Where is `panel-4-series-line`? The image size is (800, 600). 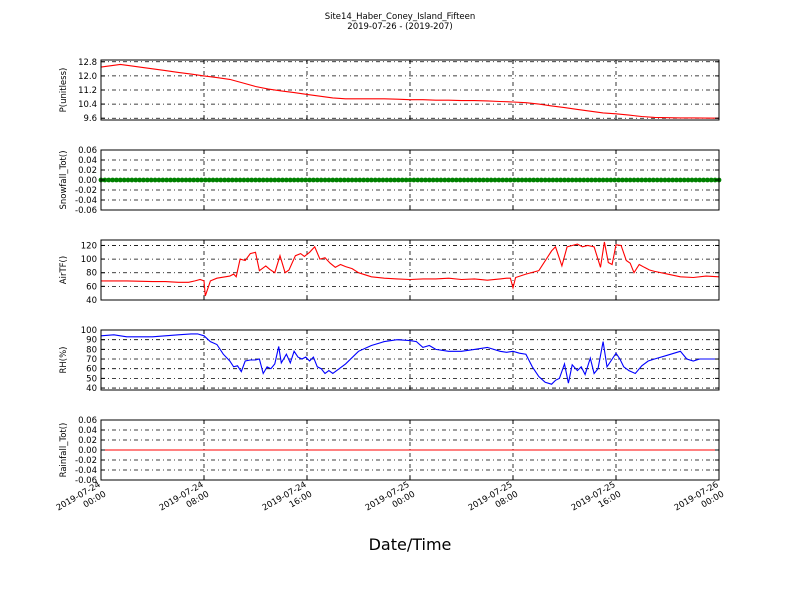 panel-4-series-line is located at coordinates (409, 359).